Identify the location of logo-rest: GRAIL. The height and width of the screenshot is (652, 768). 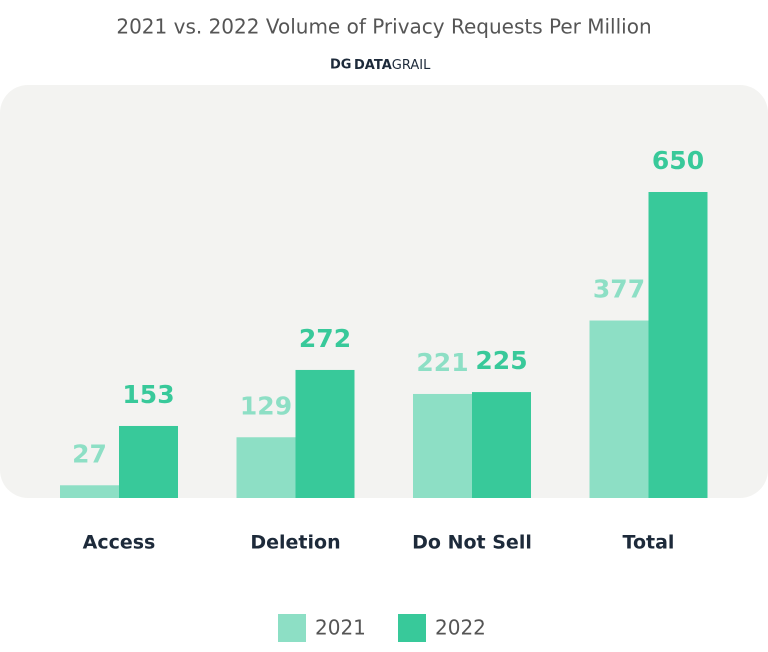
(411, 65).